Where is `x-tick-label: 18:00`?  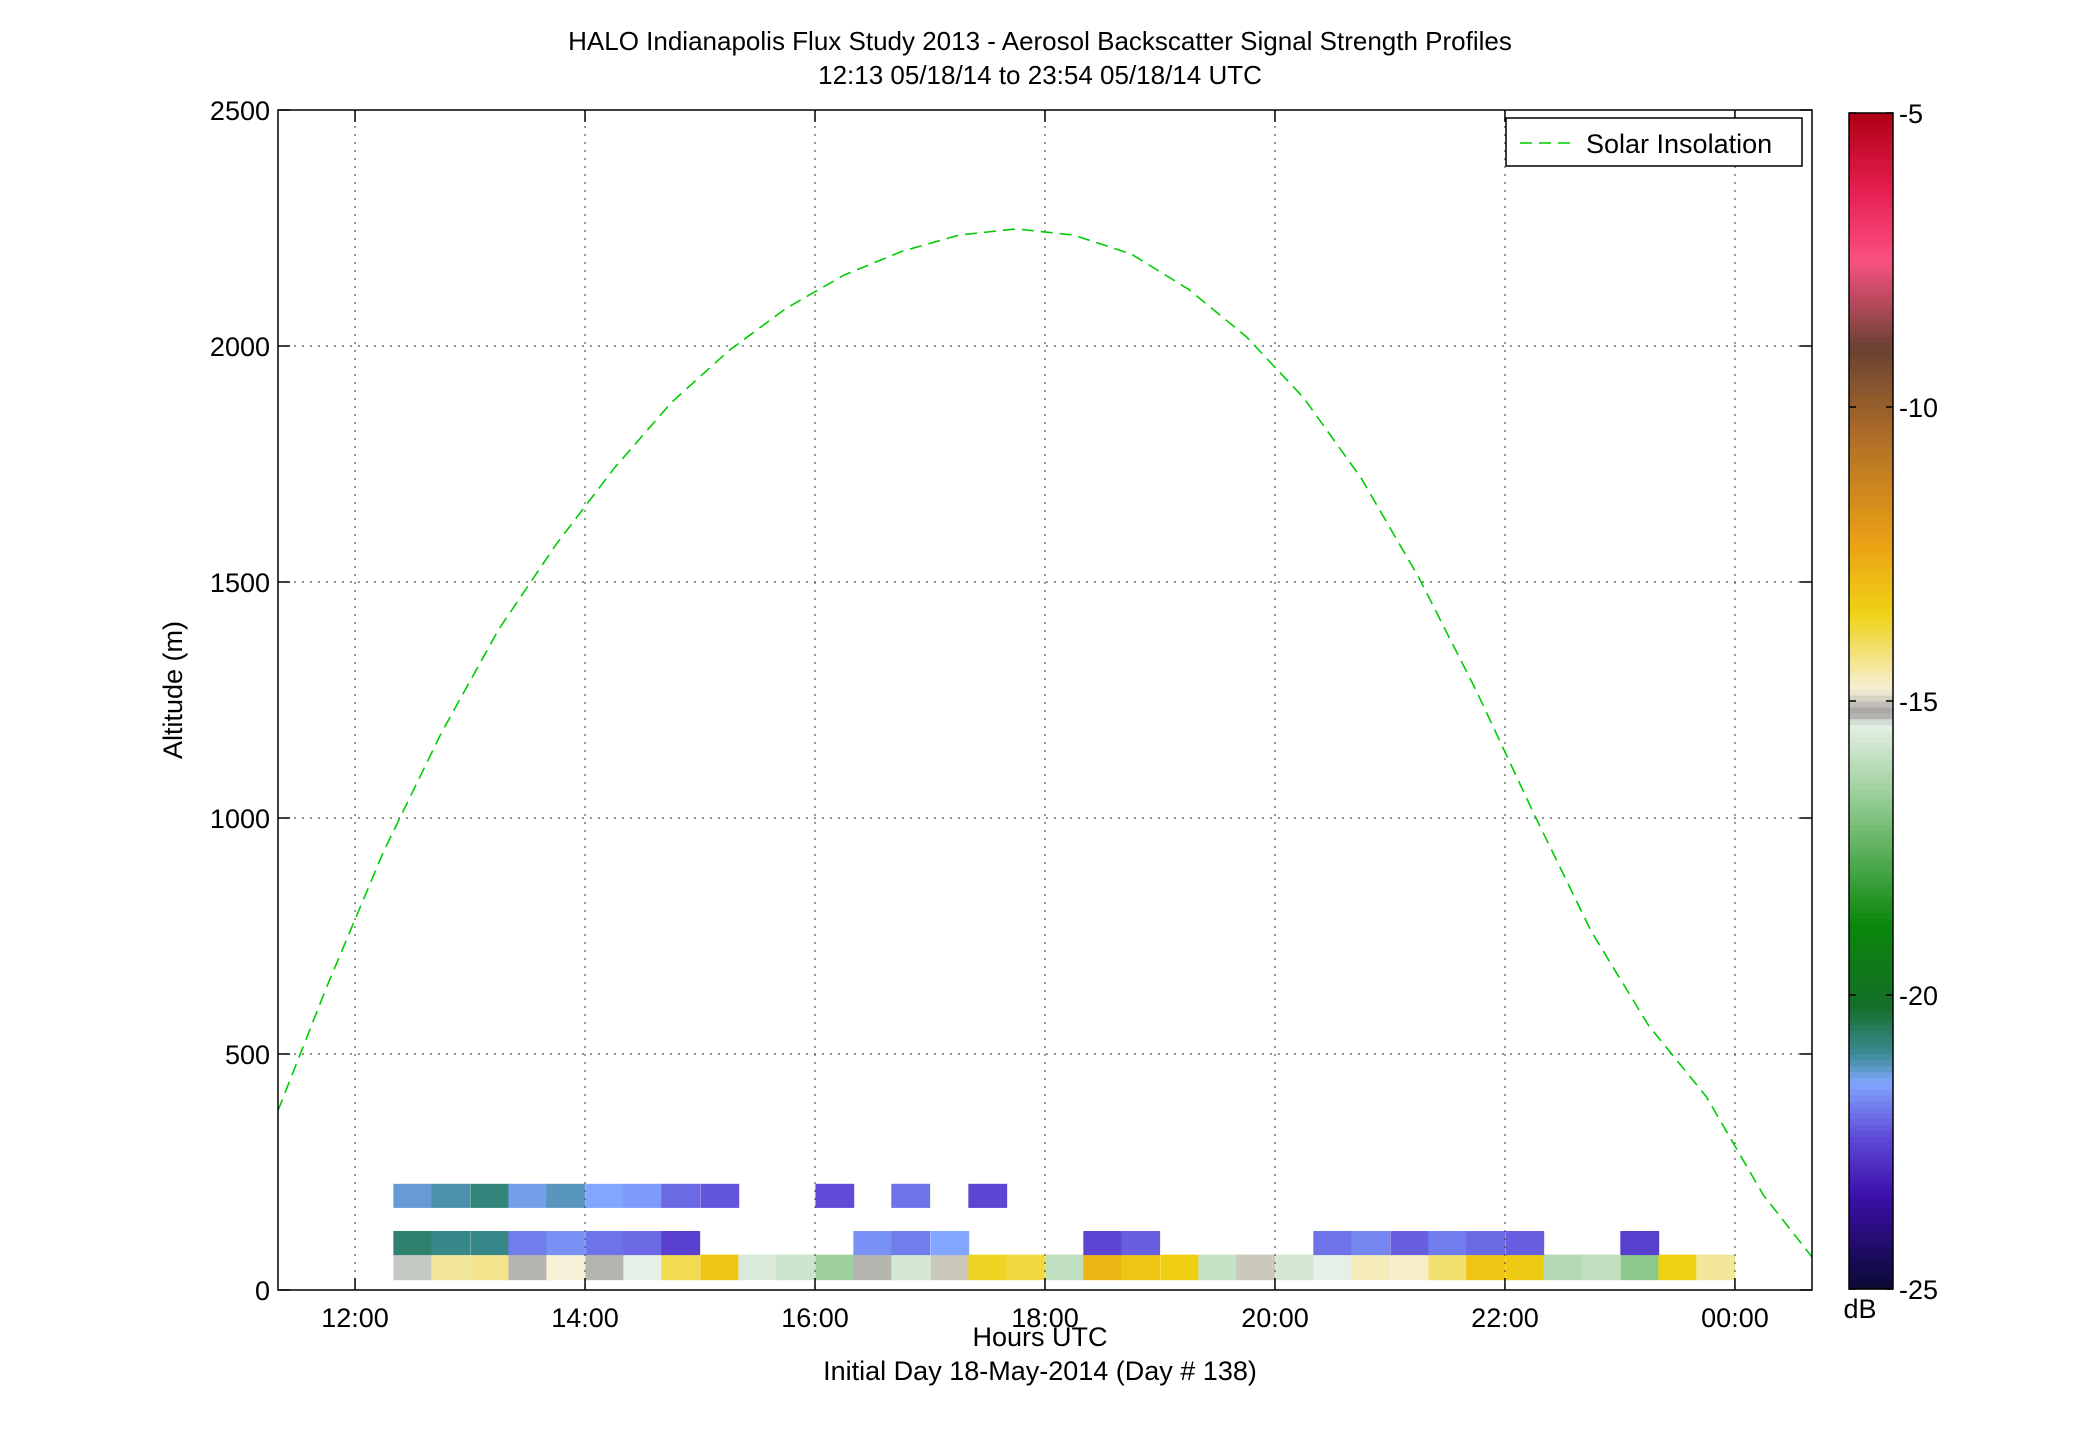 x-tick-label: 18:00 is located at coordinates (1045, 1318).